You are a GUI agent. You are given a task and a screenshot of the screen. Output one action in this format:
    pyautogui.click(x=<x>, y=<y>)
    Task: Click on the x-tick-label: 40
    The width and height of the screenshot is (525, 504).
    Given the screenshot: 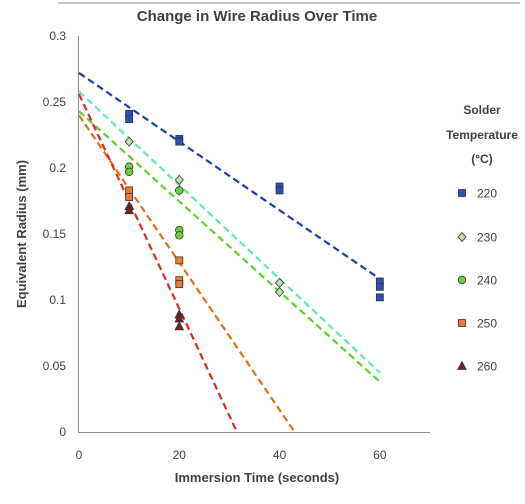 What is the action you would take?
    pyautogui.click(x=280, y=455)
    